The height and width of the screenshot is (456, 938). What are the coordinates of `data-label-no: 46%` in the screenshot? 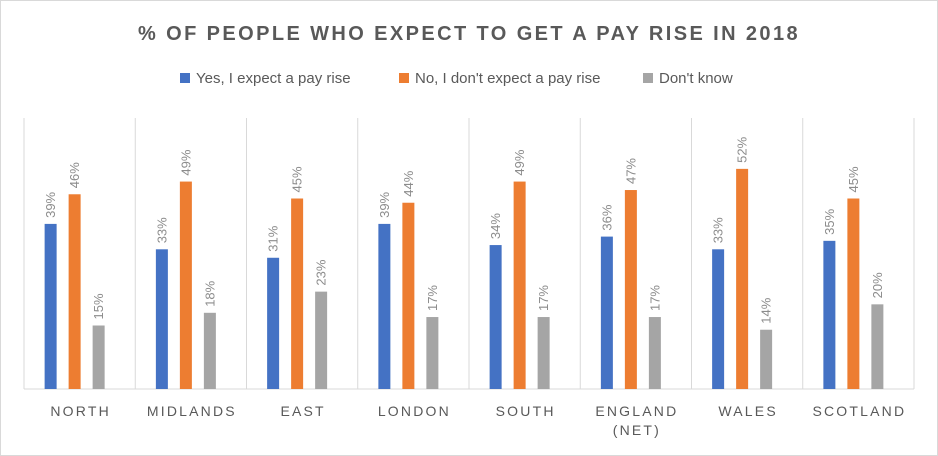 It's located at (74, 175).